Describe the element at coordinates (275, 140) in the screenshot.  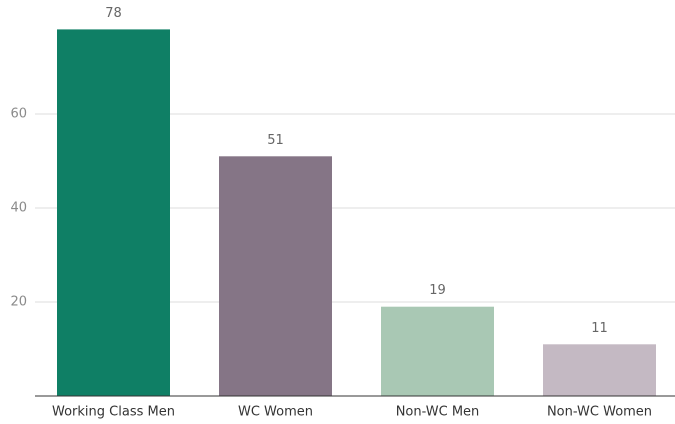
I see `value-label: 51` at that location.